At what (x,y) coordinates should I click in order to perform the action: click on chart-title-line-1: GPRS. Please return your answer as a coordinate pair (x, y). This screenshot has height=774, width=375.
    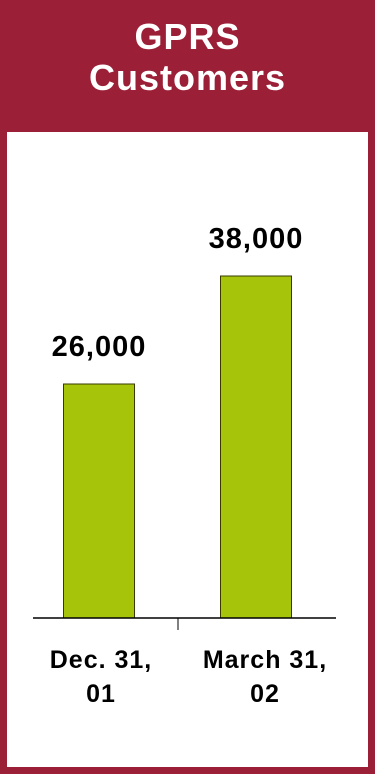
    Looking at the image, I should click on (187, 36).